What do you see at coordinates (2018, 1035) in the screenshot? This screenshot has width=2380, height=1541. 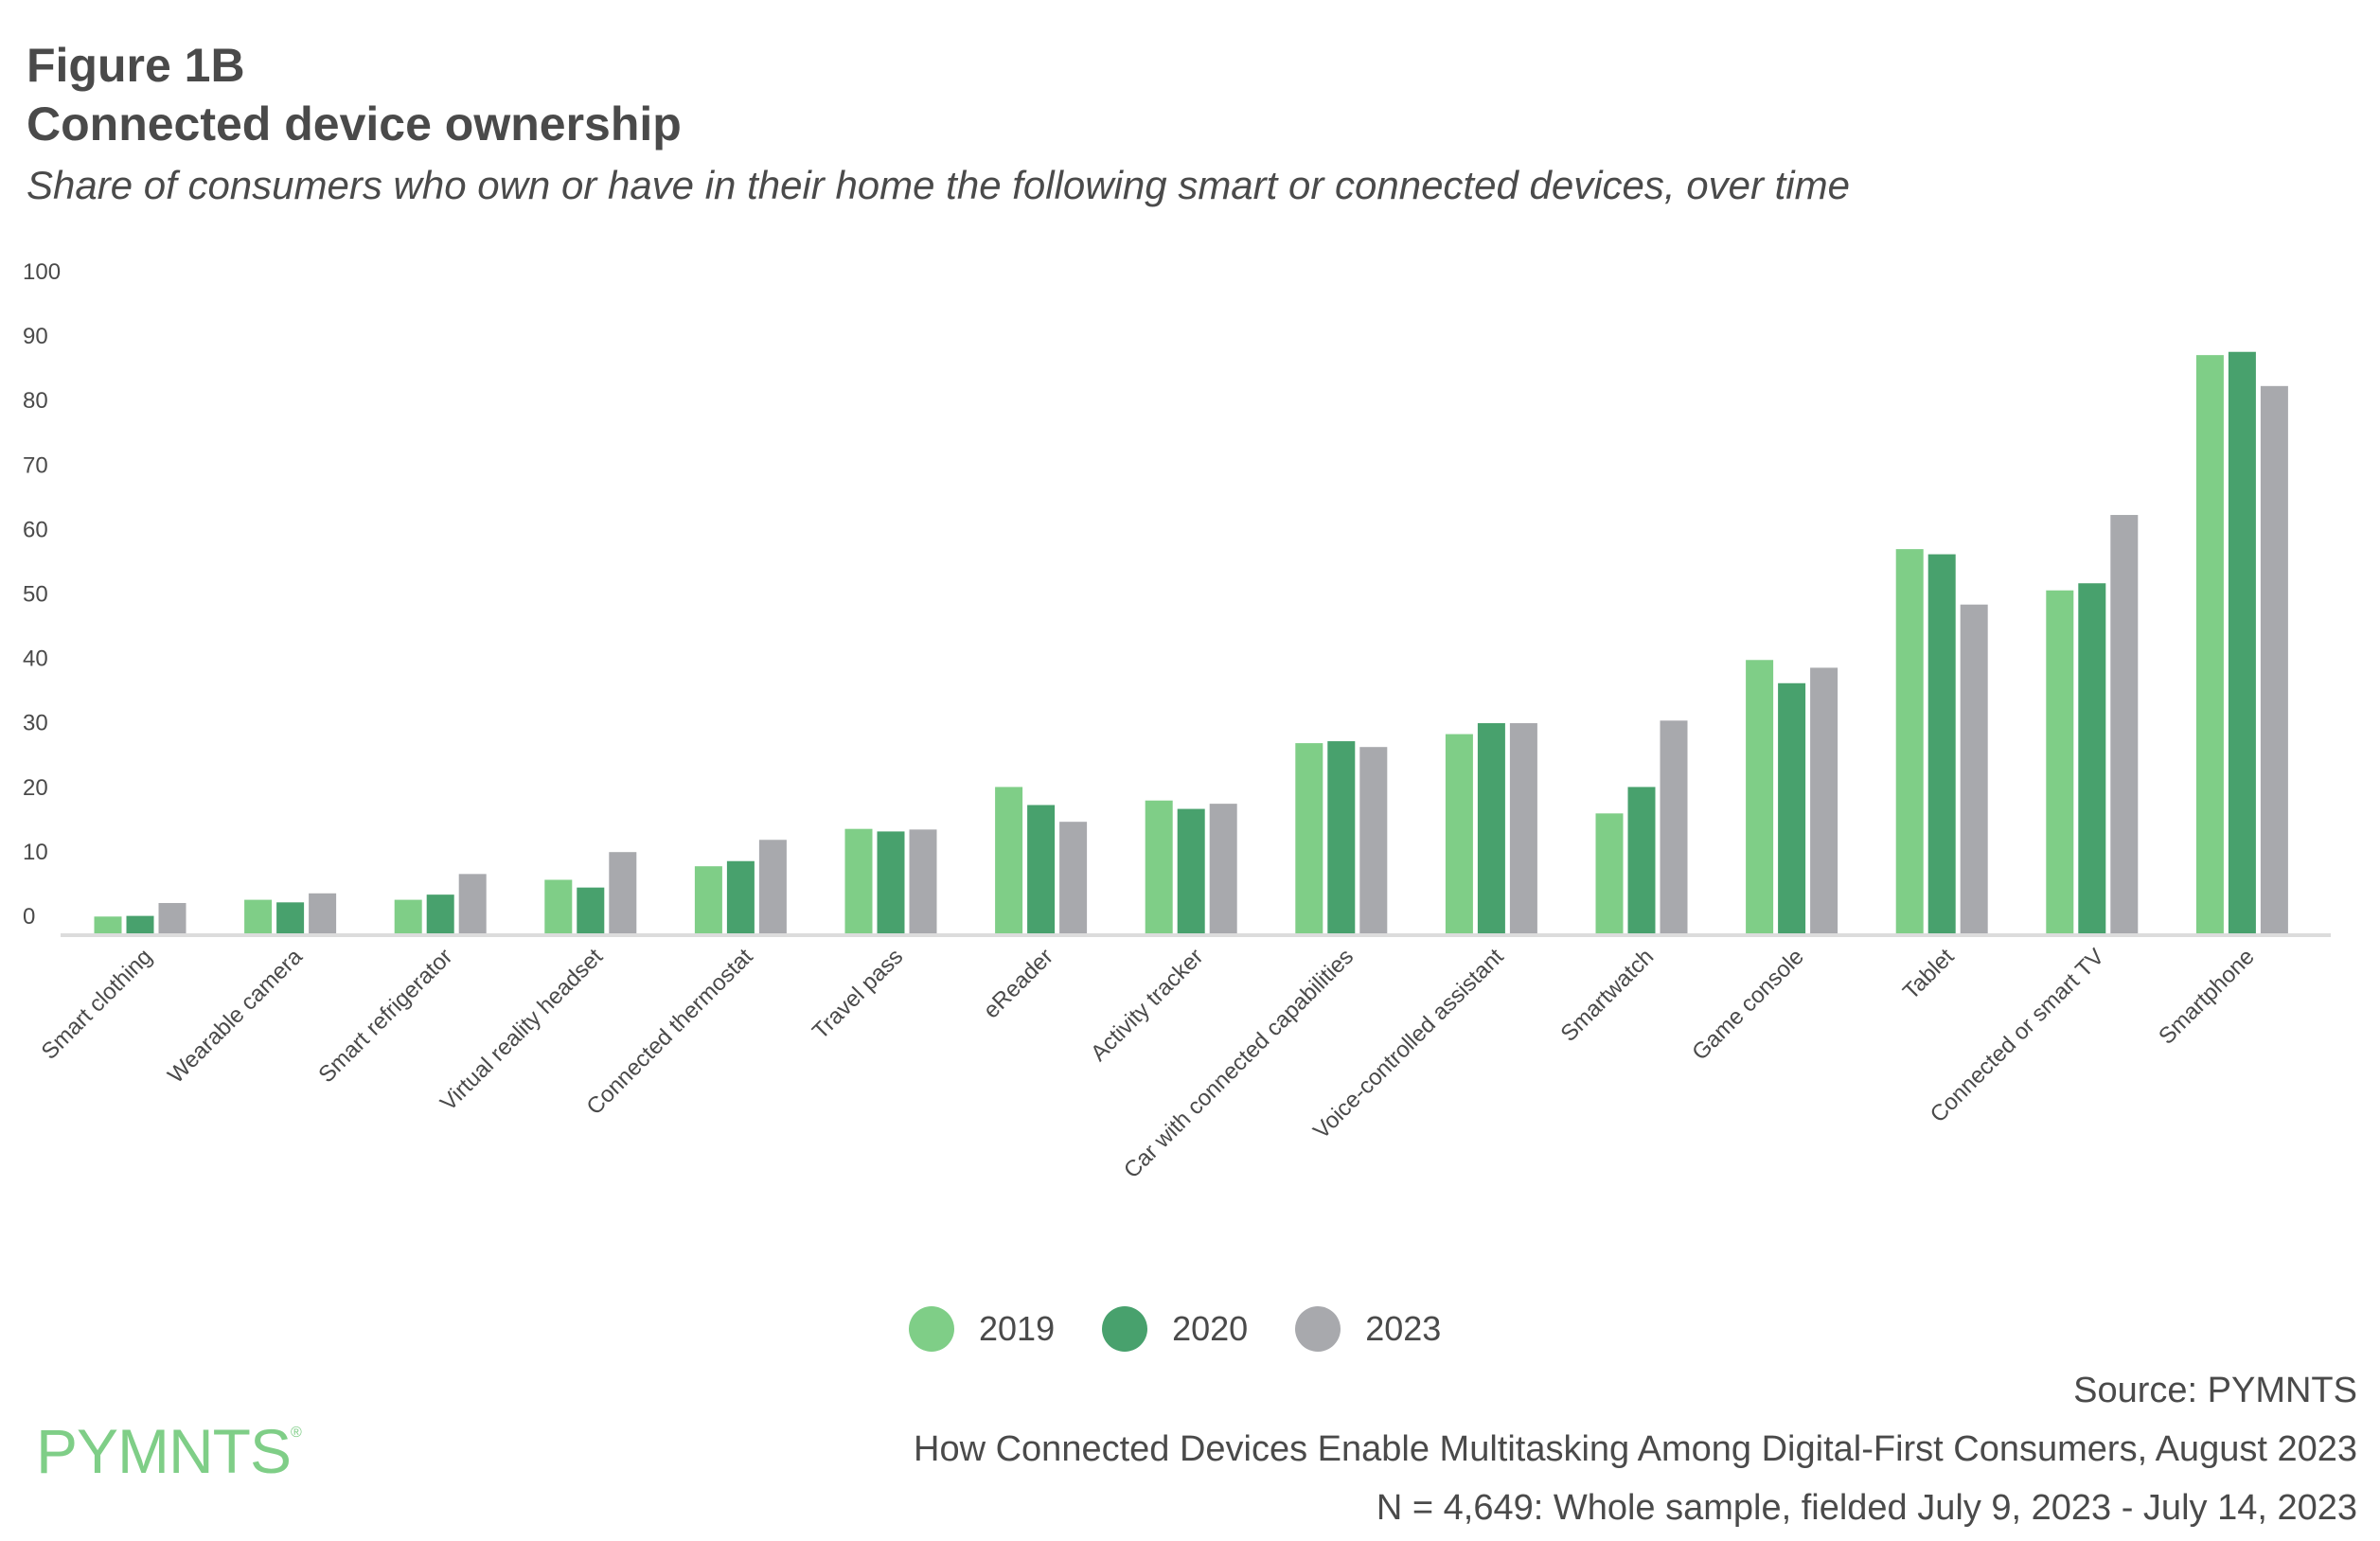 I see `x-tick-label: Connected or smart TV` at bounding box center [2018, 1035].